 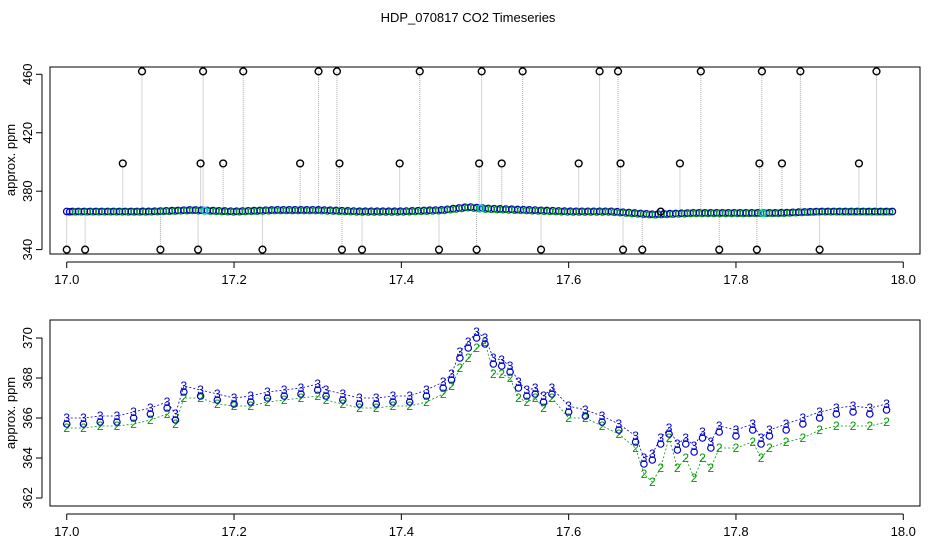 I want to click on x-tick-label: 17.6, so click(x=568, y=531).